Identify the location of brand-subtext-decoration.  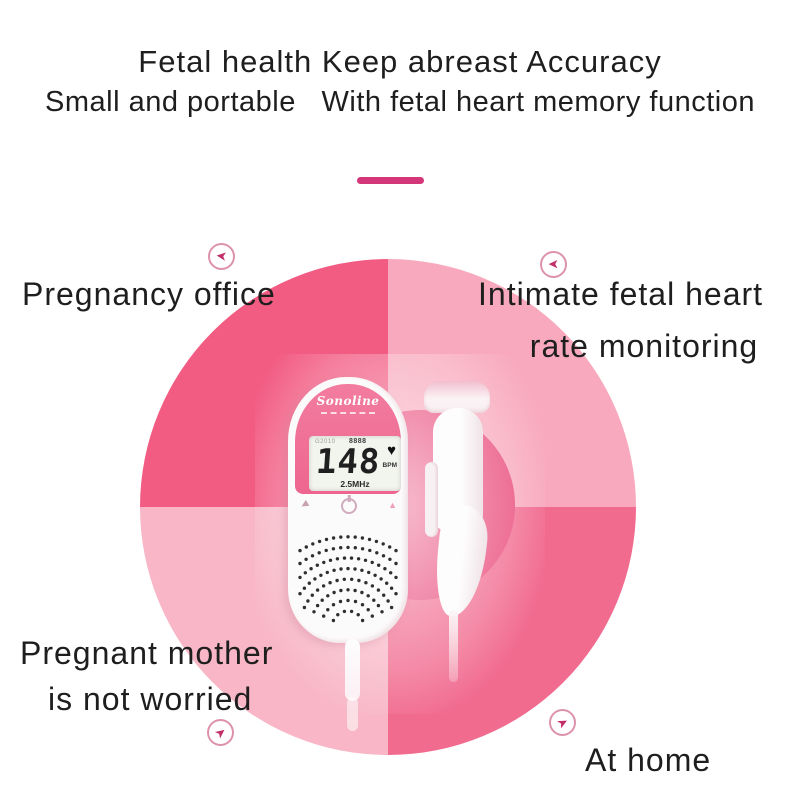
(348, 413).